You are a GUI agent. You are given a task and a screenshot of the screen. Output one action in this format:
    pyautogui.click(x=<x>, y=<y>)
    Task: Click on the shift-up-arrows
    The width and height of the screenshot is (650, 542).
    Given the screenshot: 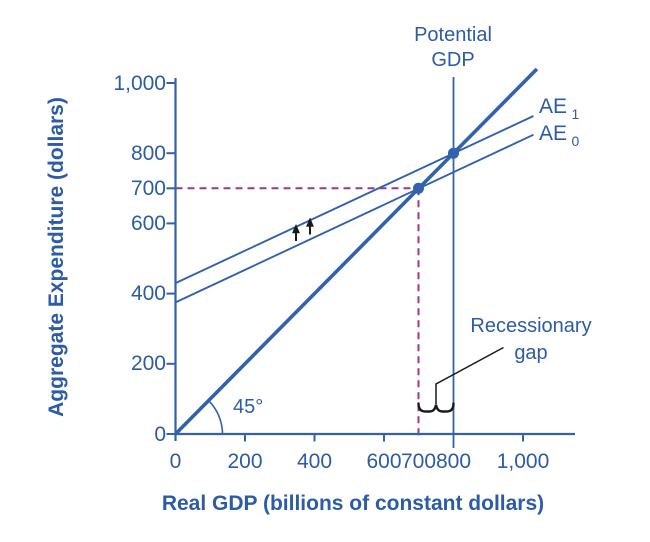 What is the action you would take?
    pyautogui.click(x=303, y=229)
    